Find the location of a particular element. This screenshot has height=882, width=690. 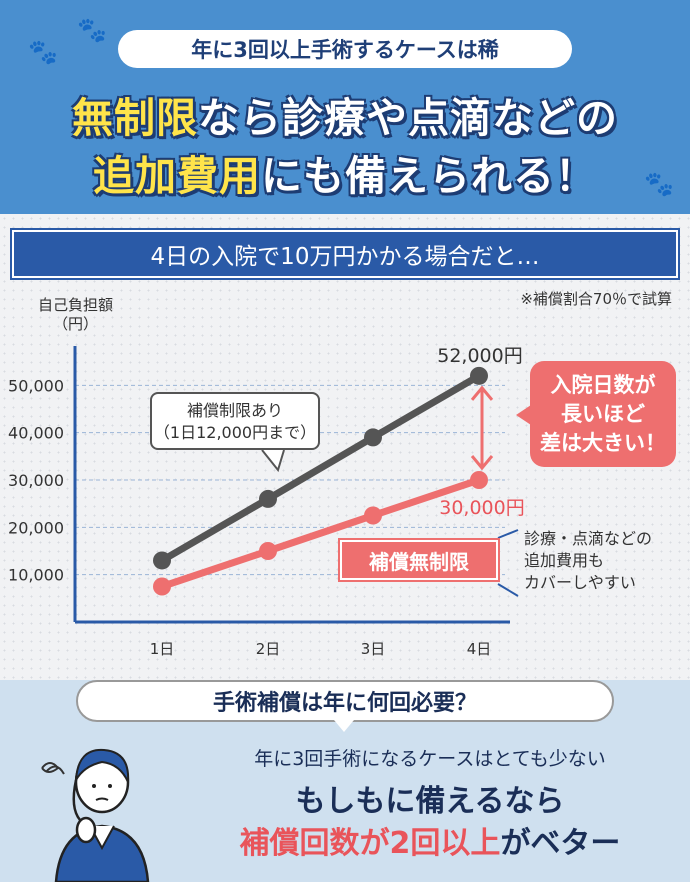

x-tick-label: 3日 is located at coordinates (373, 649).